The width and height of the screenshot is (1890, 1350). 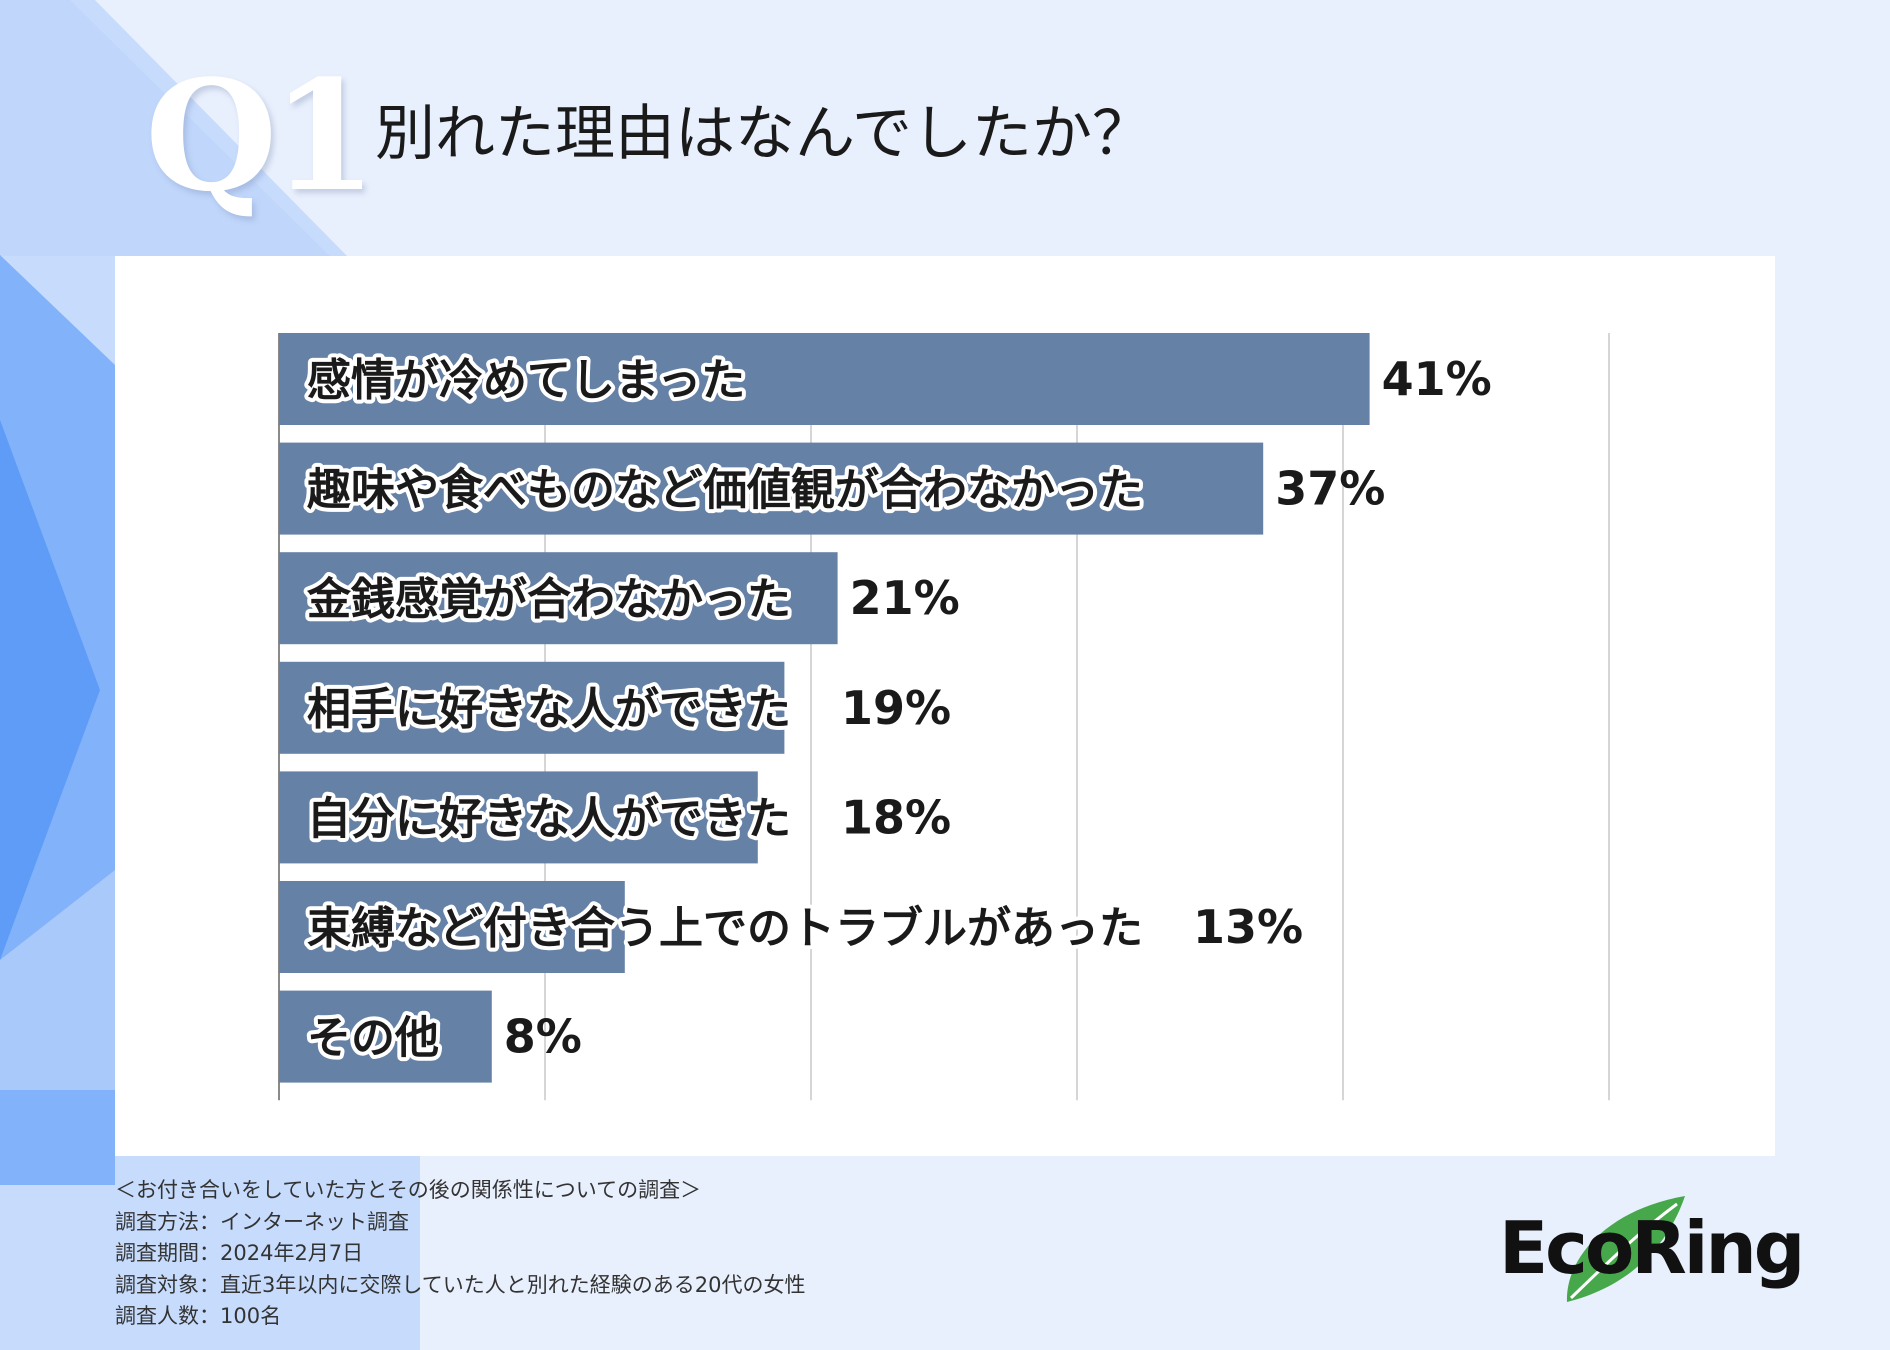 What do you see at coordinates (905, 598) in the screenshot?
I see `value-label: 21%` at bounding box center [905, 598].